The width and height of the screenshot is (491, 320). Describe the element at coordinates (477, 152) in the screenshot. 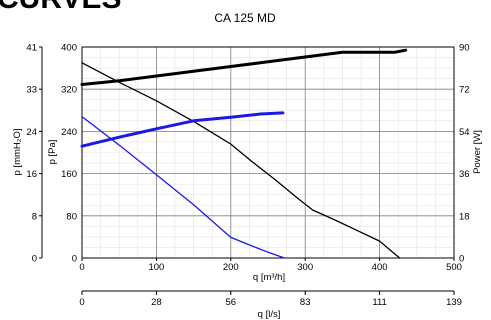

I see `y-right-axis-label: Power [W]` at that location.